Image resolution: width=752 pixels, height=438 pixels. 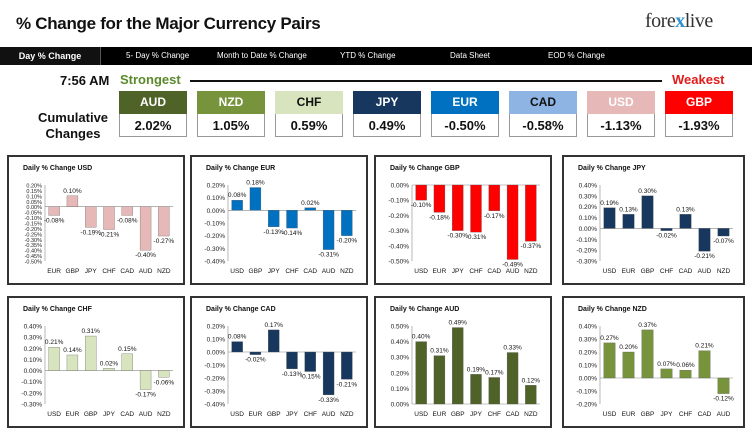 What do you see at coordinates (310, 377) in the screenshot?
I see `data-label: -0.15%` at bounding box center [310, 377].